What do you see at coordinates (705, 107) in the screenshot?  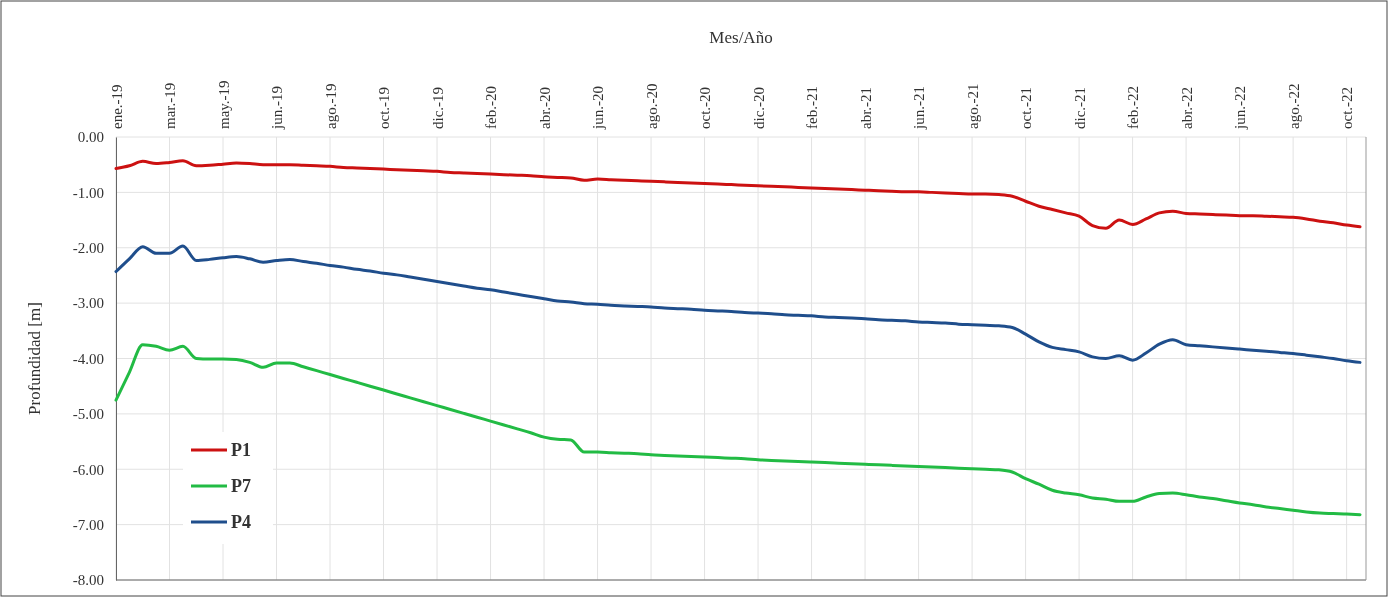 I see `x-tick-label: oct.-20` at bounding box center [705, 107].